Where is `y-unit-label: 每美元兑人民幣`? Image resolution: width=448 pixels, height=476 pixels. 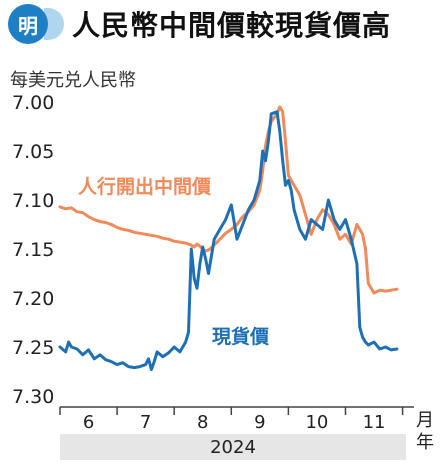
y-unit-label: 每美元兑人民幣 is located at coordinates (73, 80).